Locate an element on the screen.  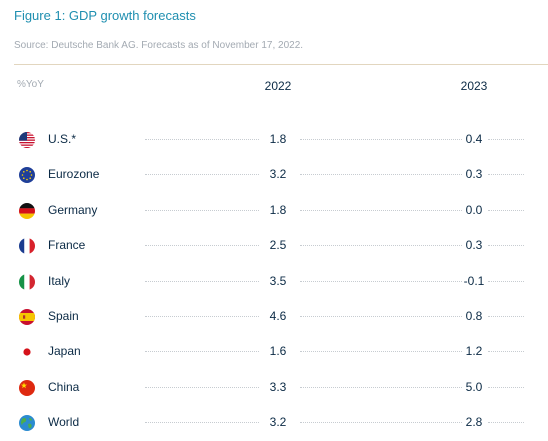
table-row: U.S.* 1.8 0.4 is located at coordinates (274, 140).